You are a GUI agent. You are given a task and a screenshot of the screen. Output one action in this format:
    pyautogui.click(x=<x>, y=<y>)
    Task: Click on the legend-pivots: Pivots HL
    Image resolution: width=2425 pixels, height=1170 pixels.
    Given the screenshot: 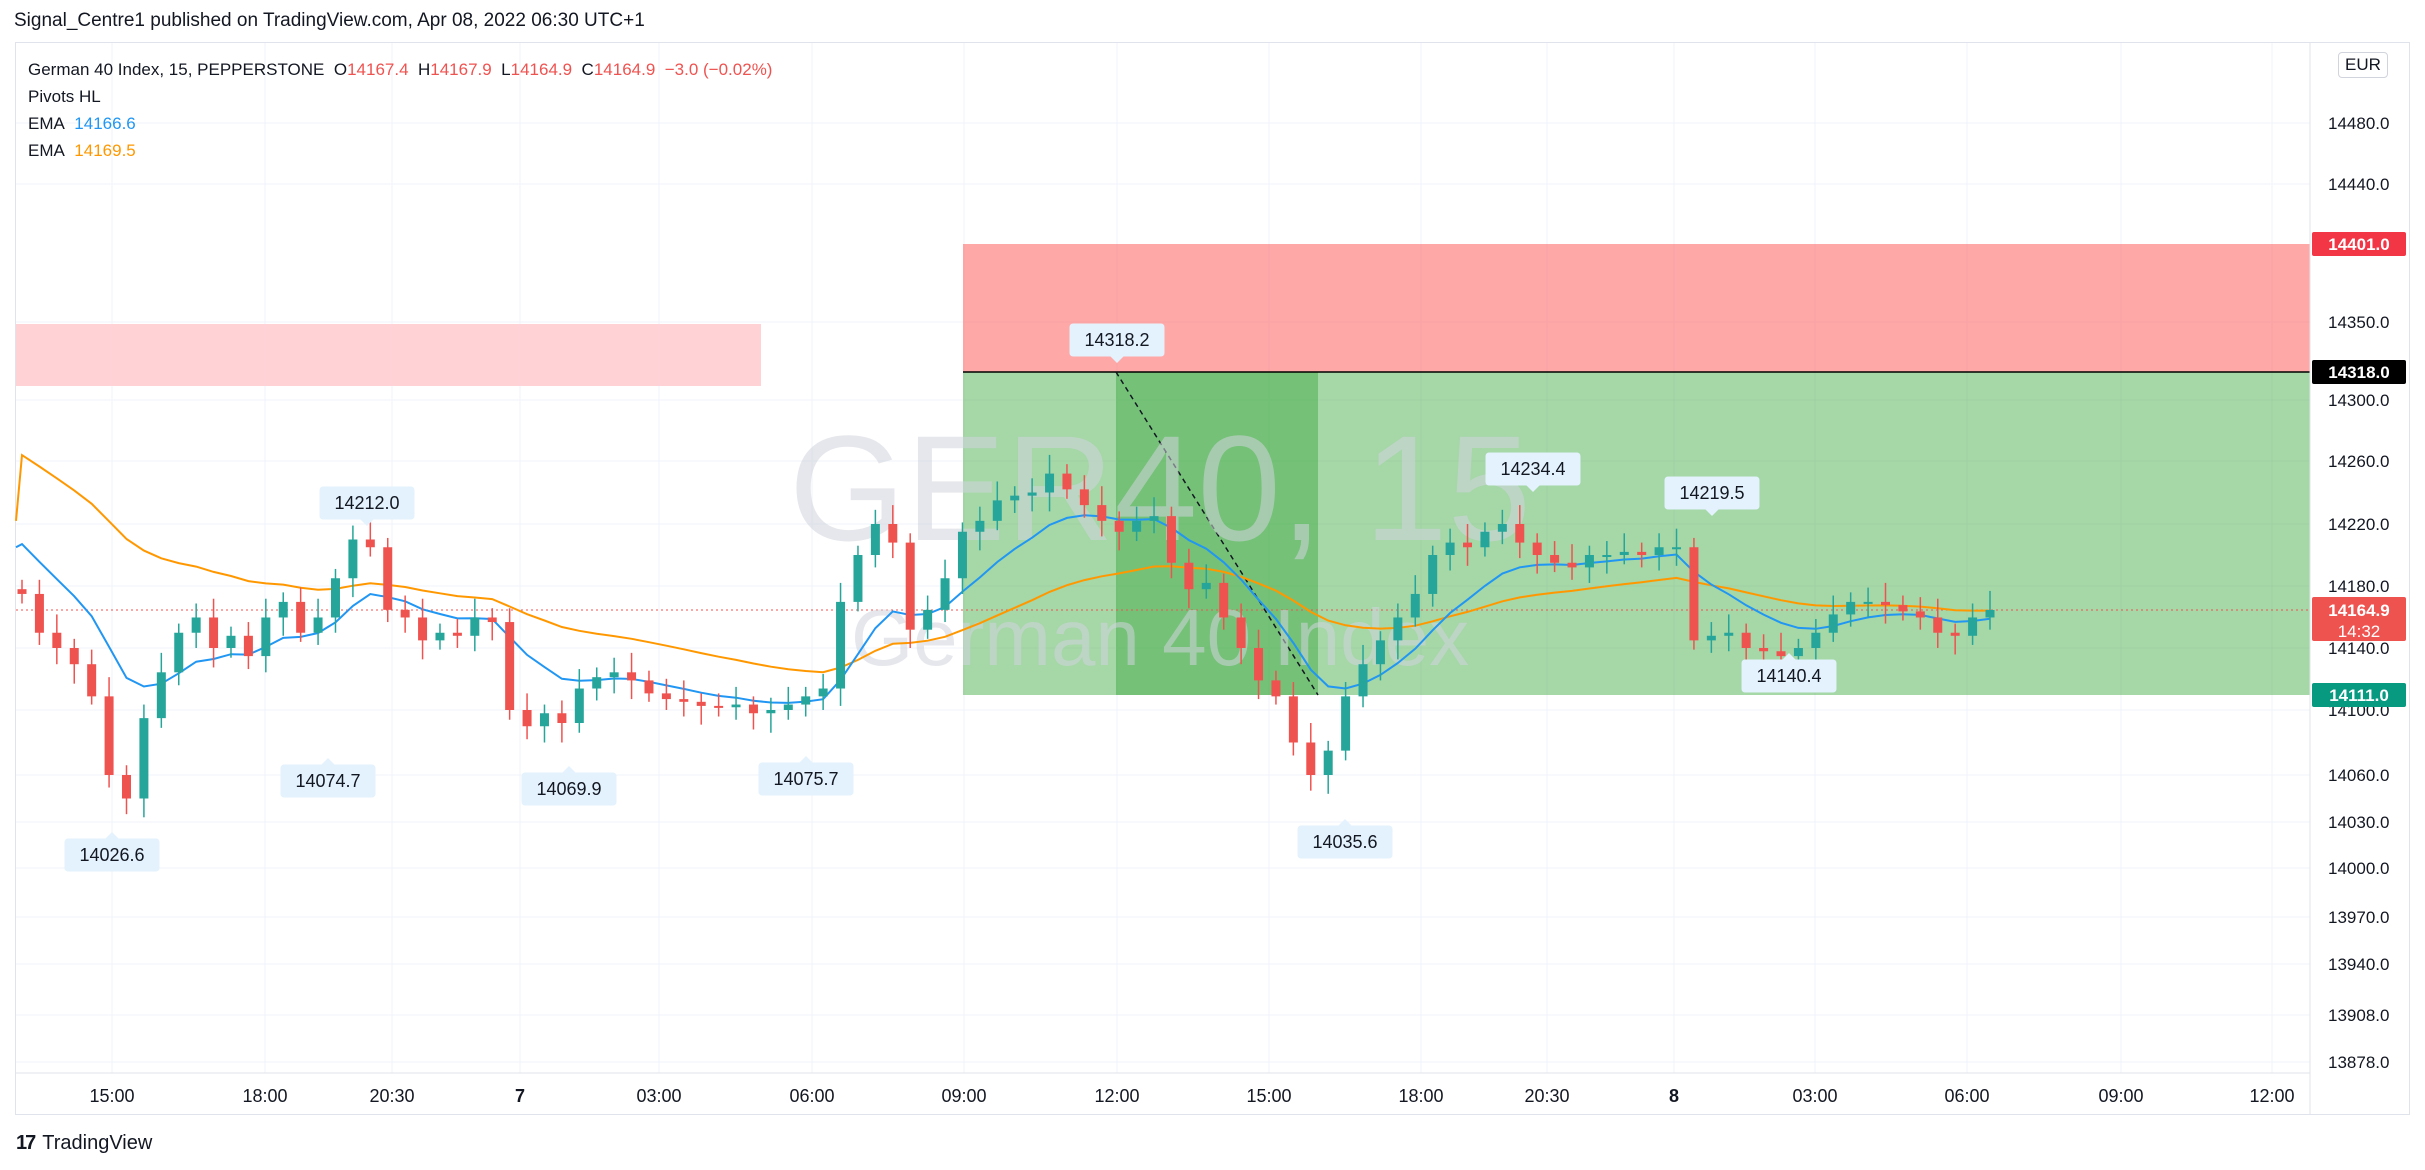 What is the action you would take?
    pyautogui.click(x=64, y=96)
    